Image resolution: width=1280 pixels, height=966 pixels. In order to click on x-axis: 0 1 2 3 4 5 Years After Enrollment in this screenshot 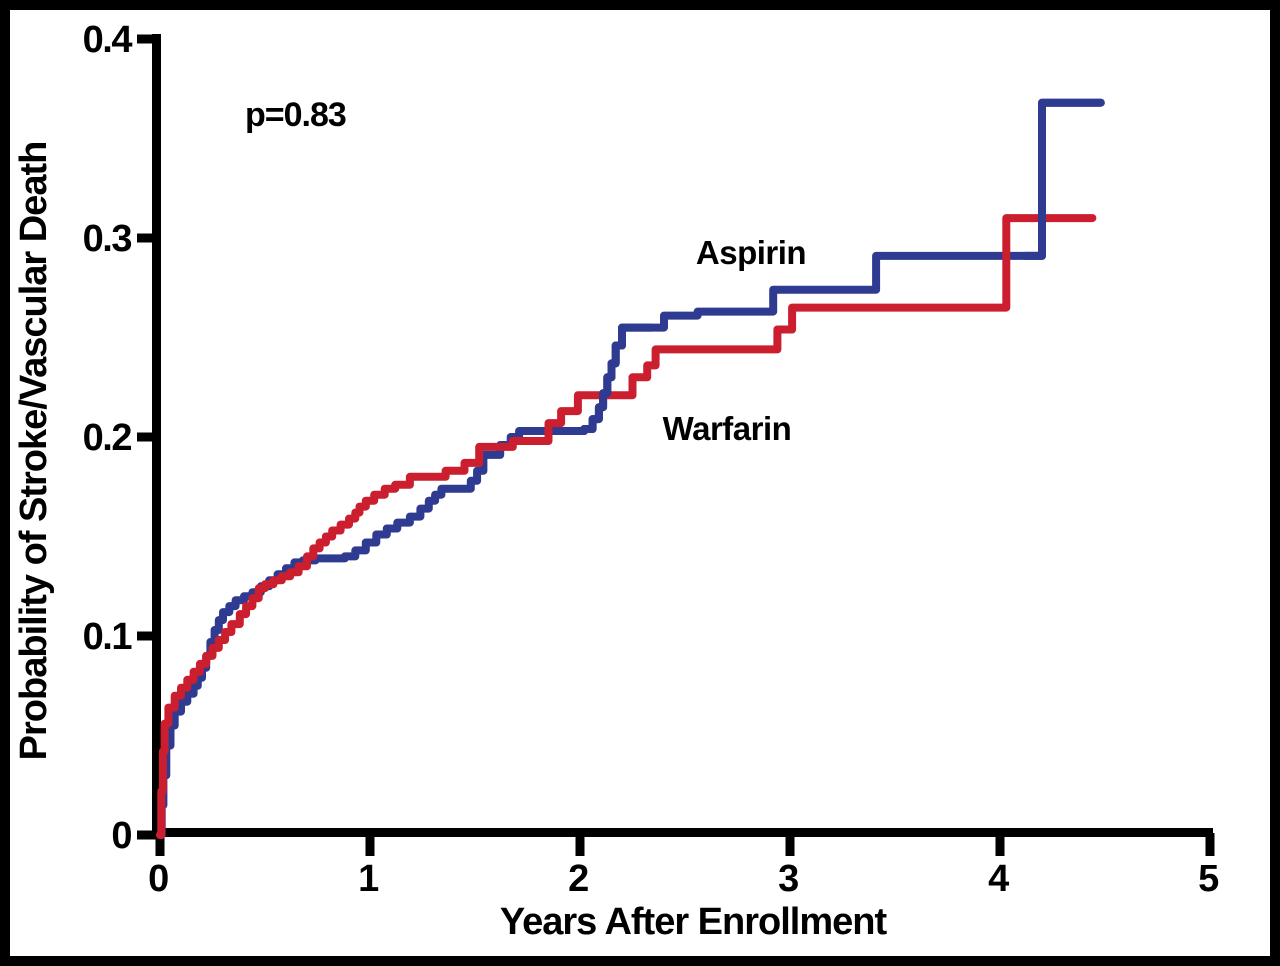, I will do `click(684, 885)`.